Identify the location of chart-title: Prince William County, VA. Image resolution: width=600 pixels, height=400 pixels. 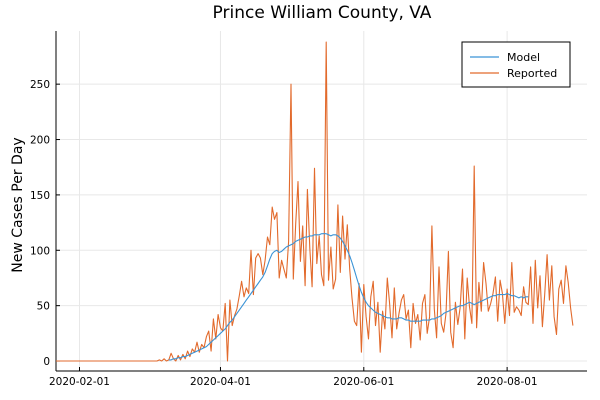
(322, 13).